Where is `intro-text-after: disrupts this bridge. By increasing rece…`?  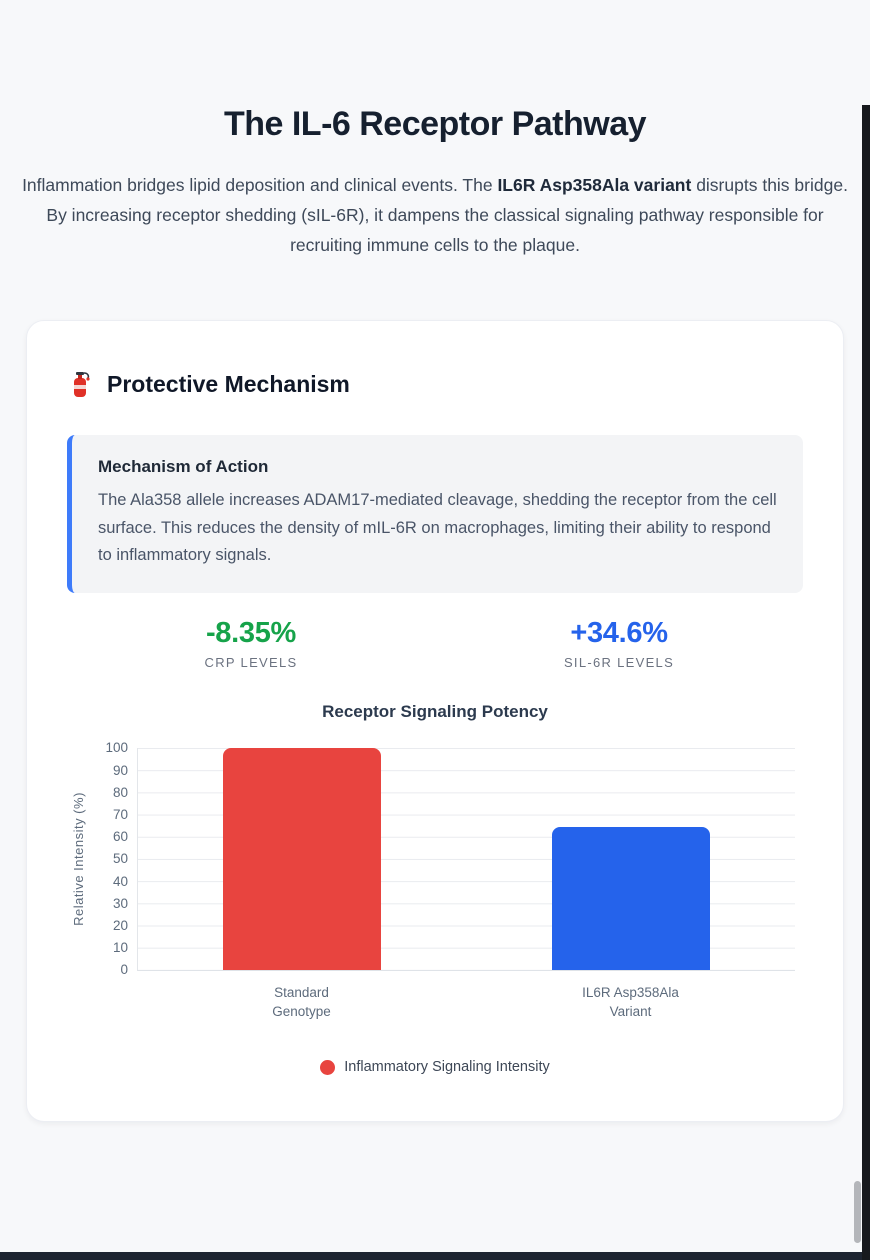 intro-text-after: disrupts this bridge. By increasing rece… is located at coordinates (447, 215).